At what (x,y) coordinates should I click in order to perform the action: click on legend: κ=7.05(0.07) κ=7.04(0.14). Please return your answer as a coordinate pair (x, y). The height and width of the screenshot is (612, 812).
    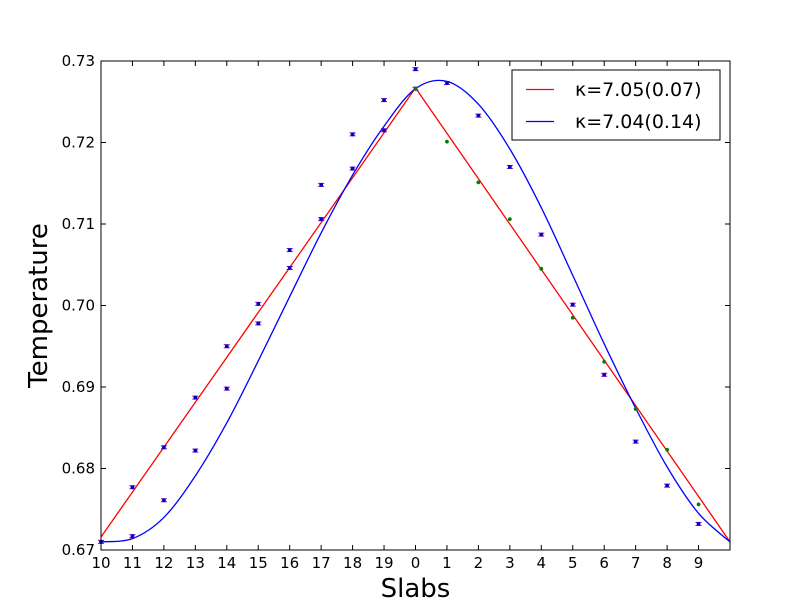
    Looking at the image, I should click on (616, 105).